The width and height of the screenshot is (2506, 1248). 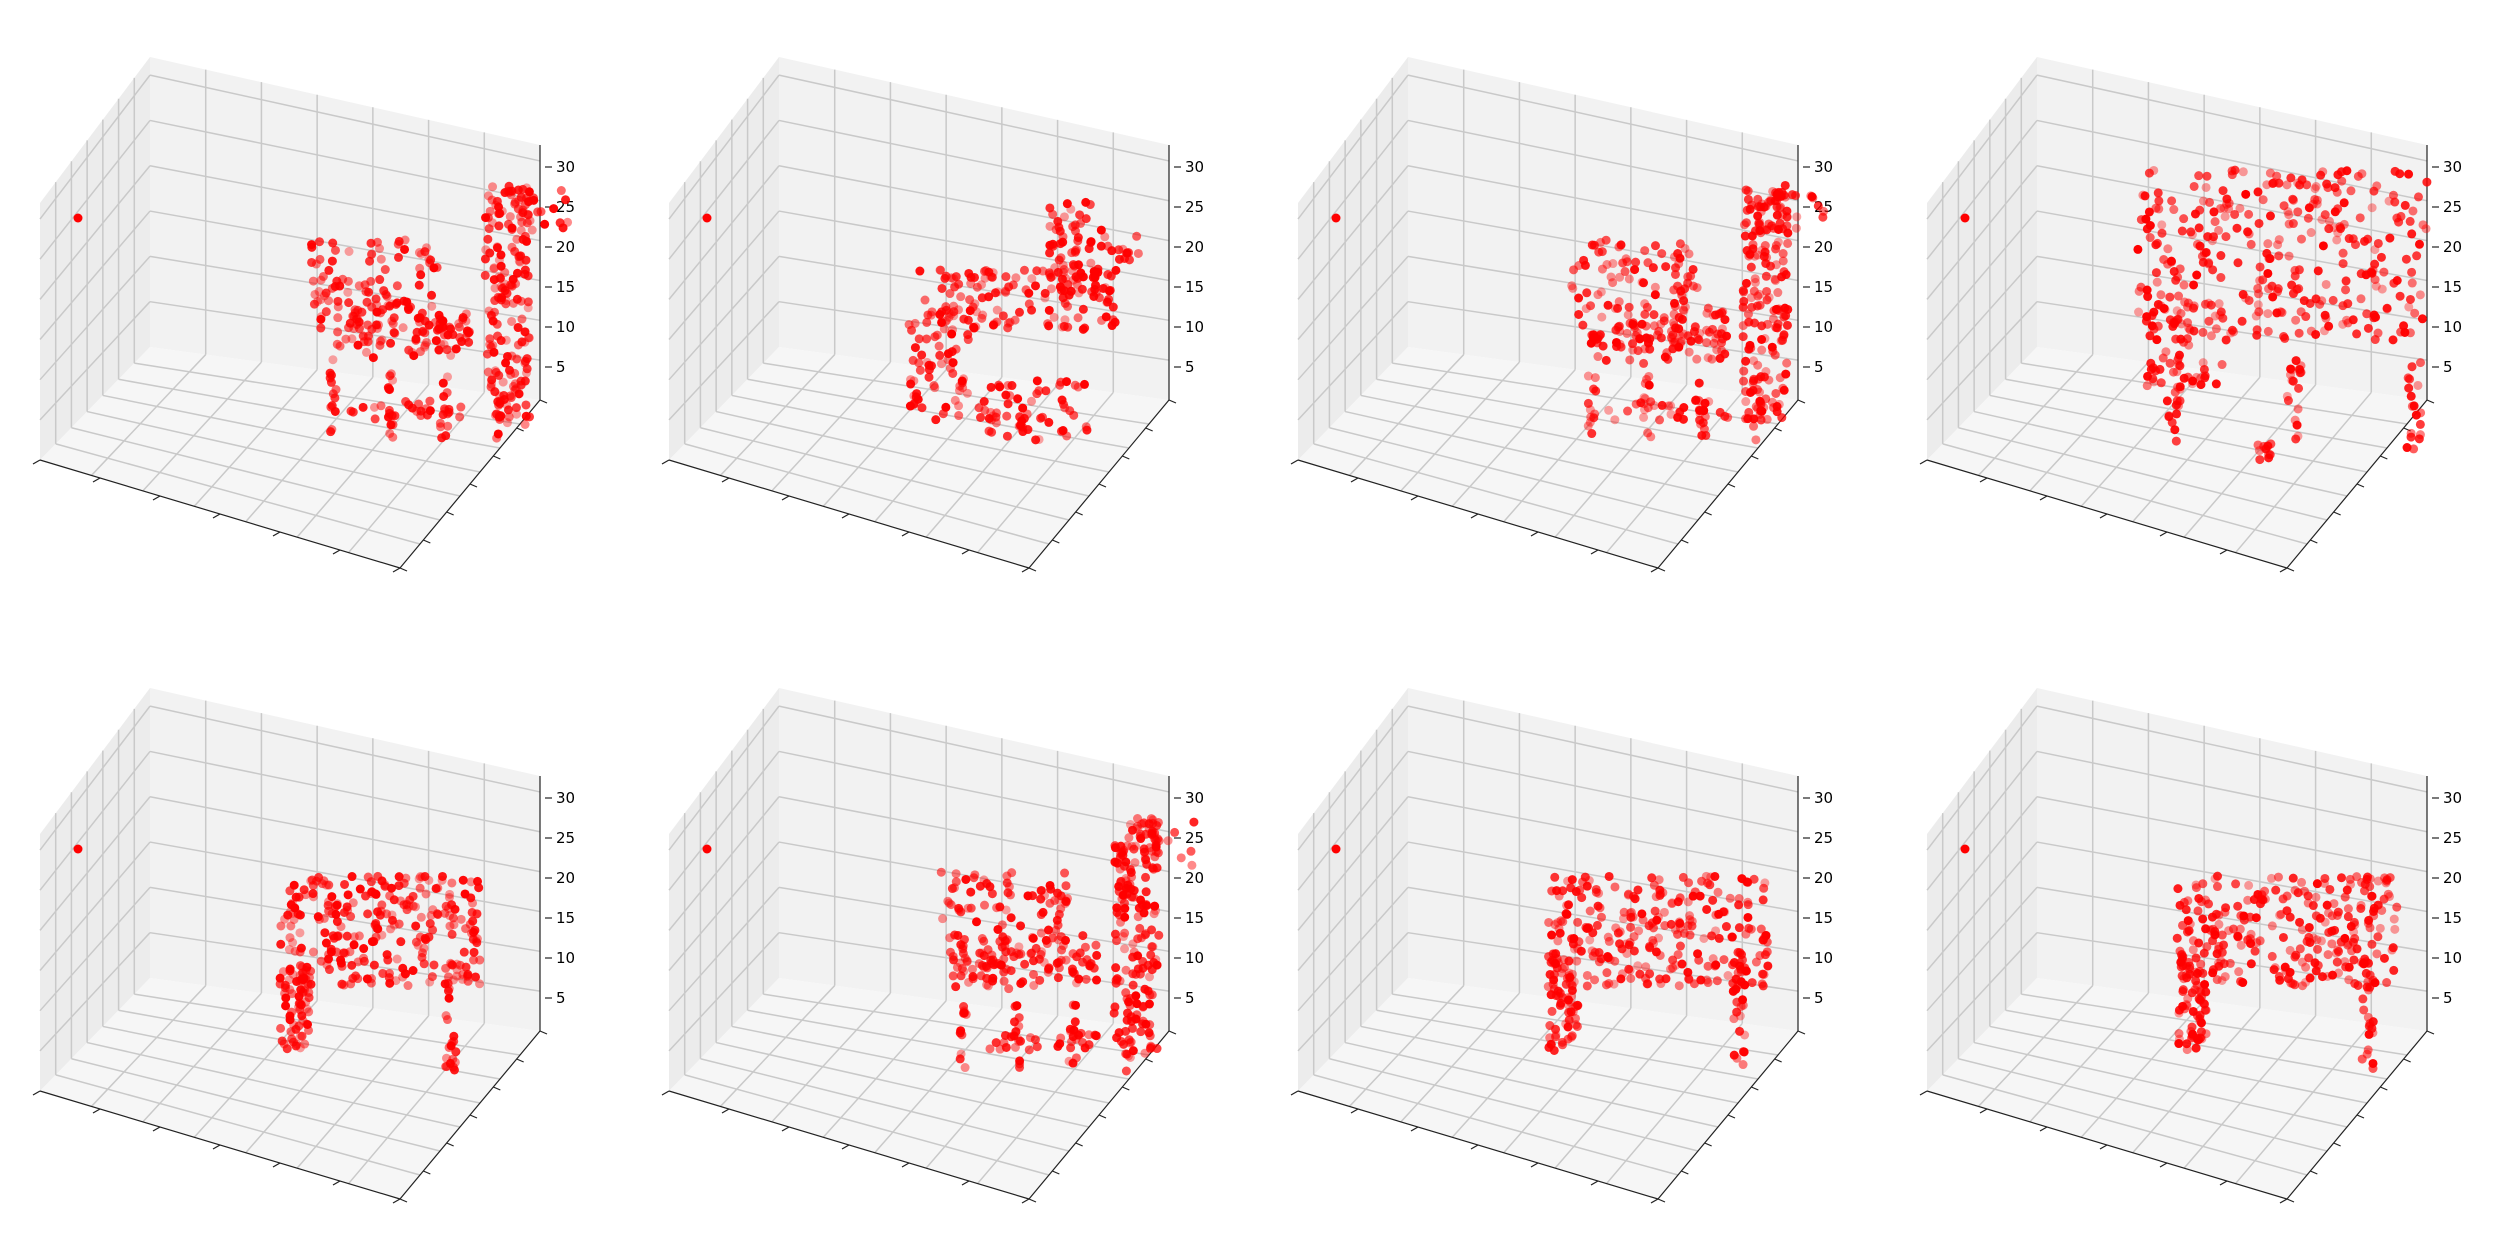 What do you see at coordinates (1823, 918) in the screenshot?
I see `z-tick-label: 15` at bounding box center [1823, 918].